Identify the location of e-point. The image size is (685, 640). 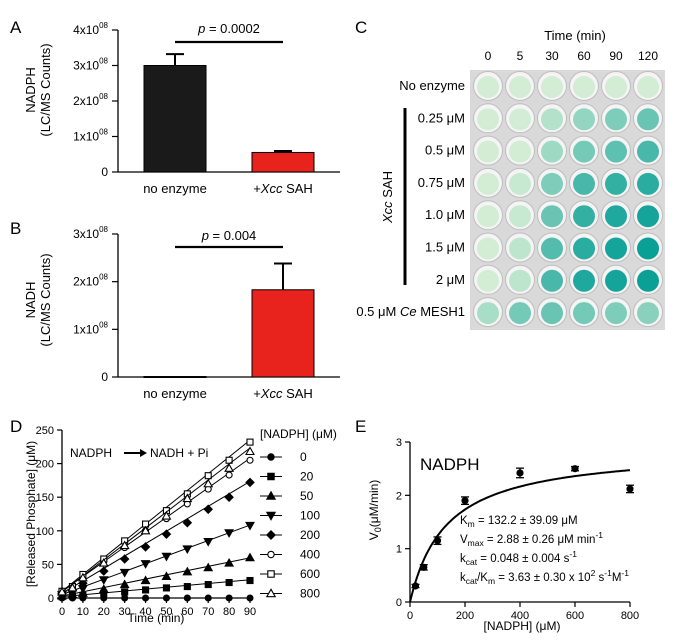
(520, 473).